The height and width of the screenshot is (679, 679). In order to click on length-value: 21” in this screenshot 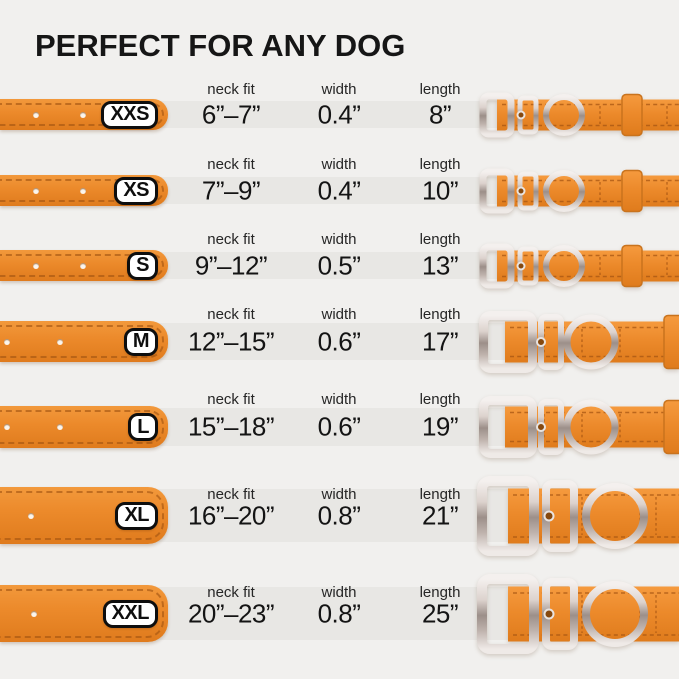, I will do `click(440, 515)`.